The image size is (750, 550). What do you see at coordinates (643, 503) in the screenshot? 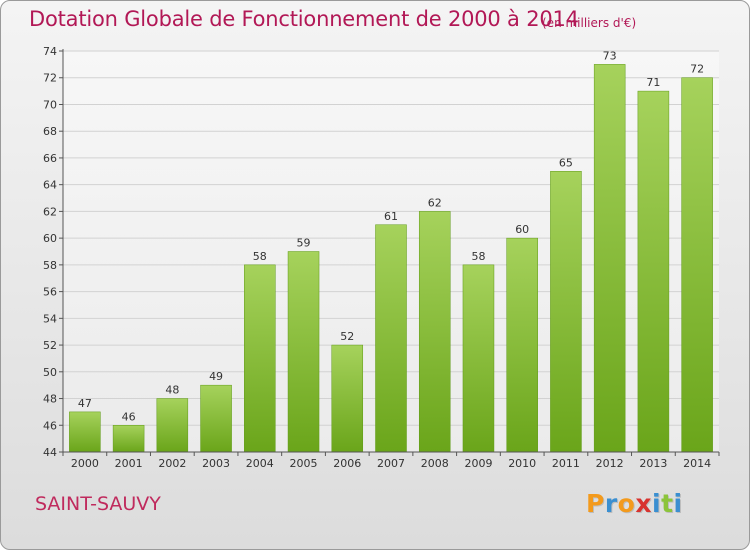
I see `logo-letter: x` at bounding box center [643, 503].